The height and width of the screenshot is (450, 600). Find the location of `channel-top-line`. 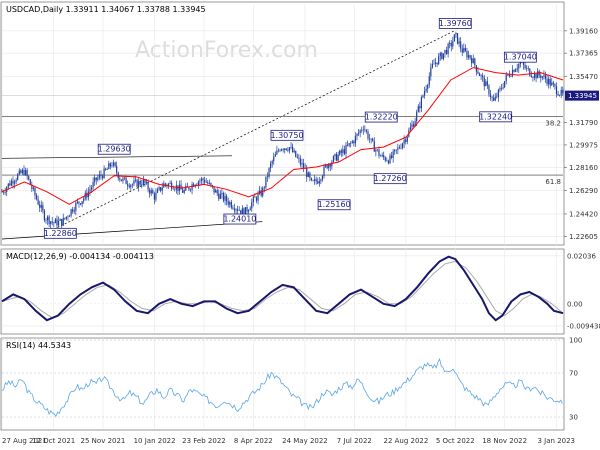

channel-top-line is located at coordinates (117, 157).